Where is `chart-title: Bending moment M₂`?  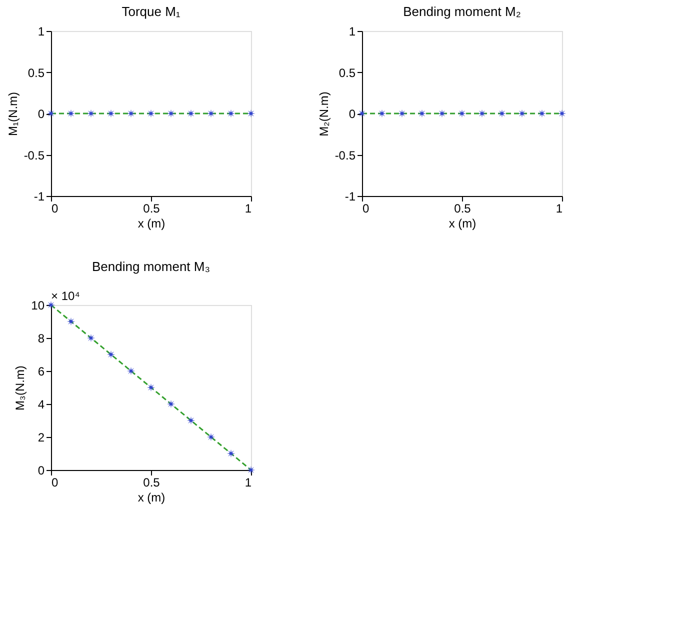 chart-title: Bending moment M₂ is located at coordinates (462, 11).